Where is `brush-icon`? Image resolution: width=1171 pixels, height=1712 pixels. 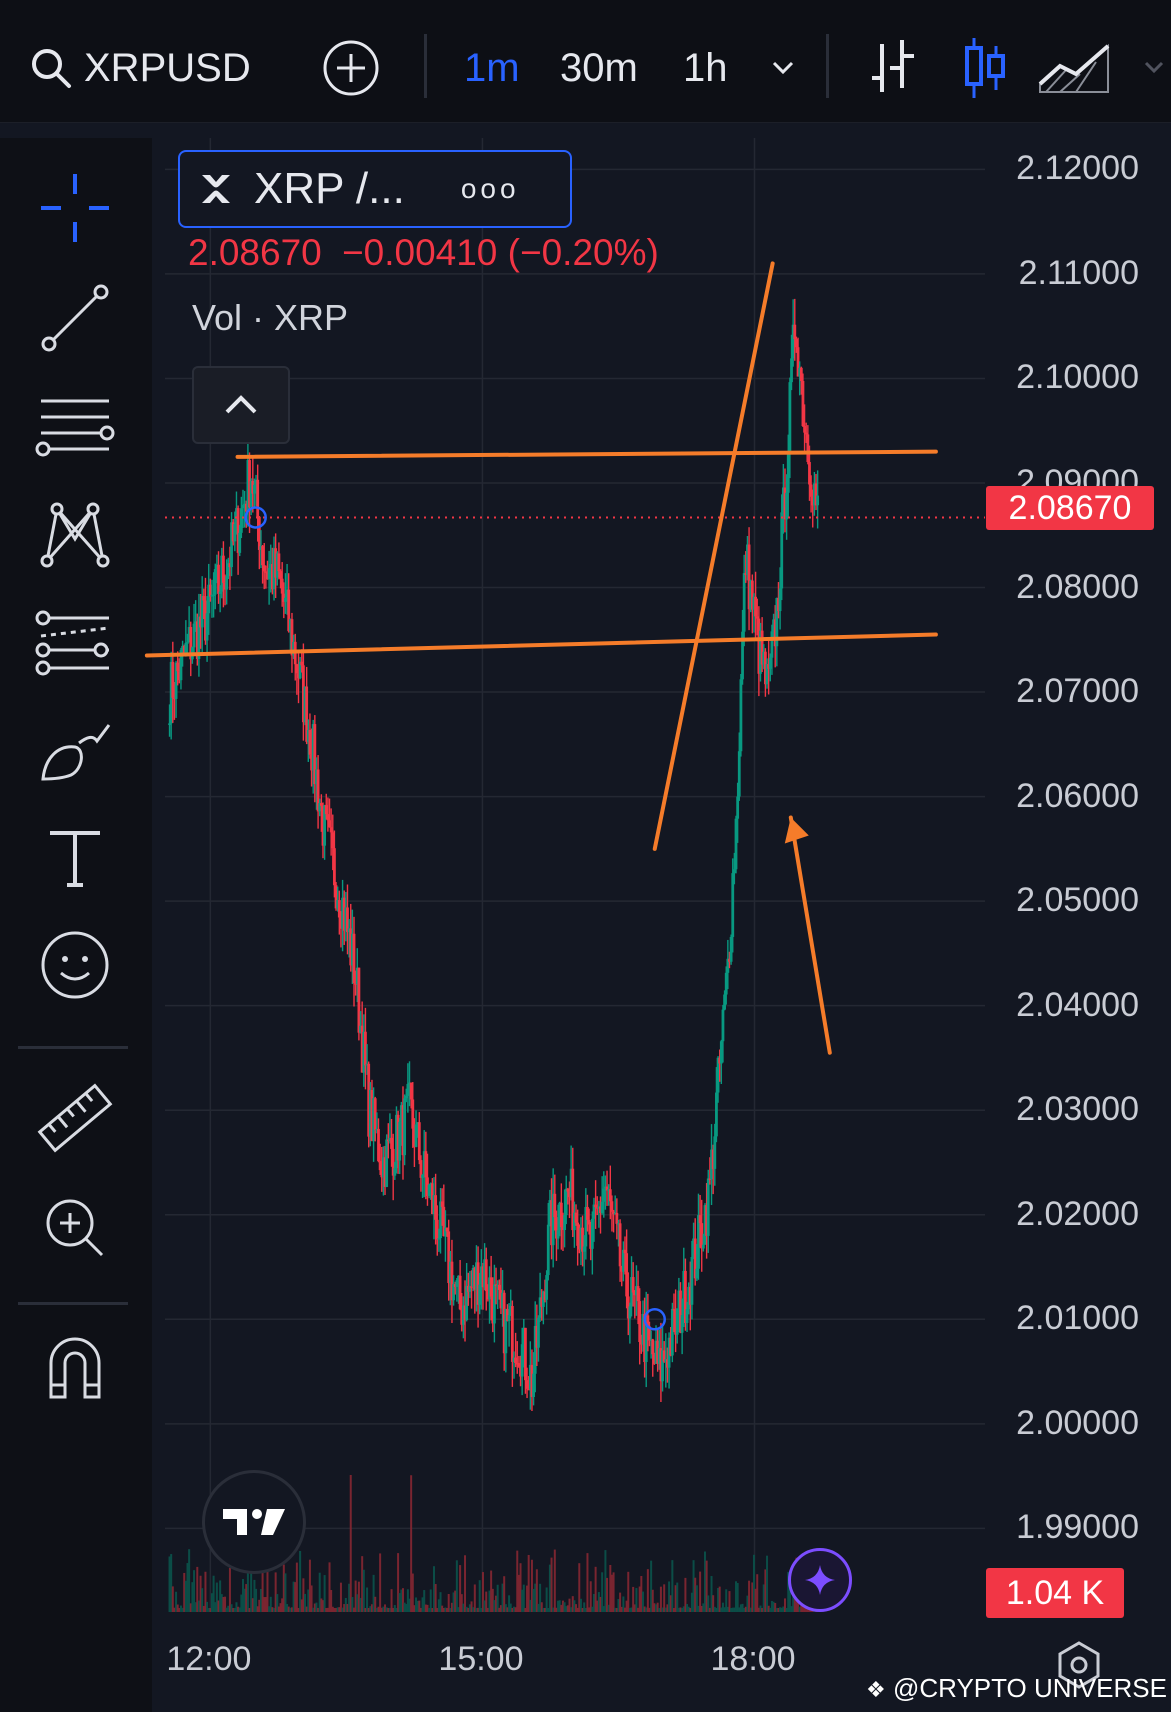
brush-icon is located at coordinates (76, 752).